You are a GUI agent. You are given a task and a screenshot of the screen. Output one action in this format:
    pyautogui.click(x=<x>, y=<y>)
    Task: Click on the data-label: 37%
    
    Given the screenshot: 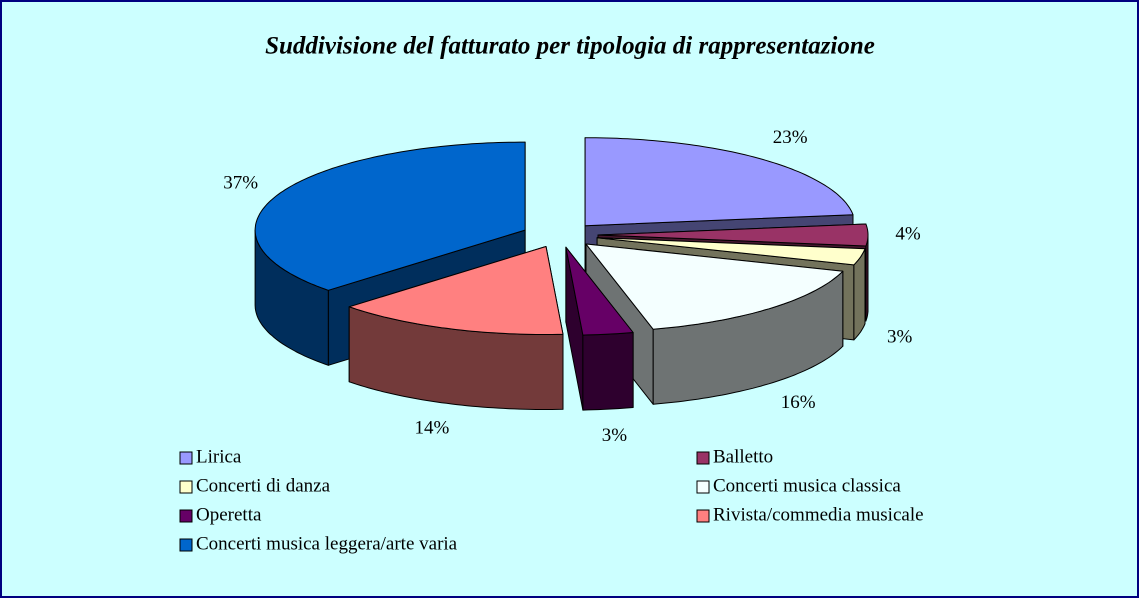 What is the action you would take?
    pyautogui.click(x=240, y=182)
    